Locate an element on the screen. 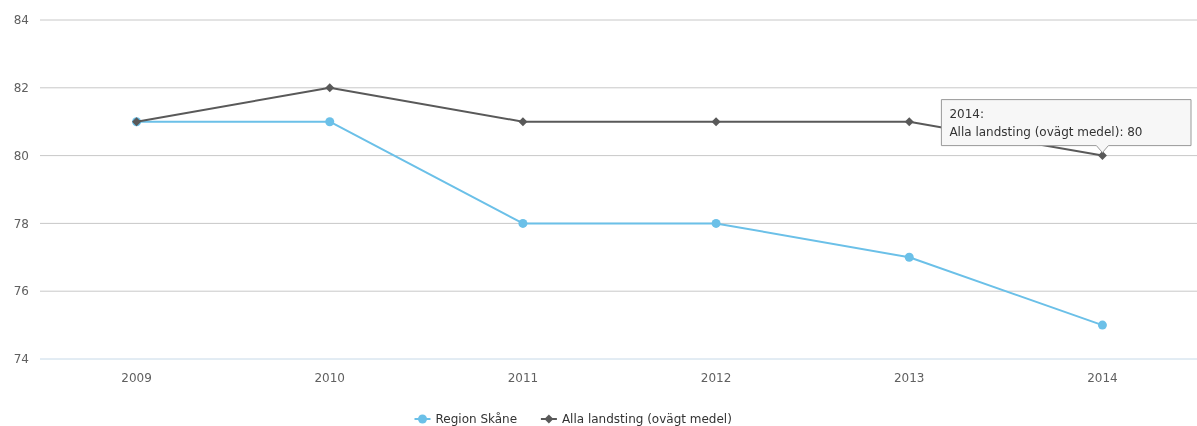 The width and height of the screenshot is (1197, 426). x-tick-label: 2012 is located at coordinates (716, 378).